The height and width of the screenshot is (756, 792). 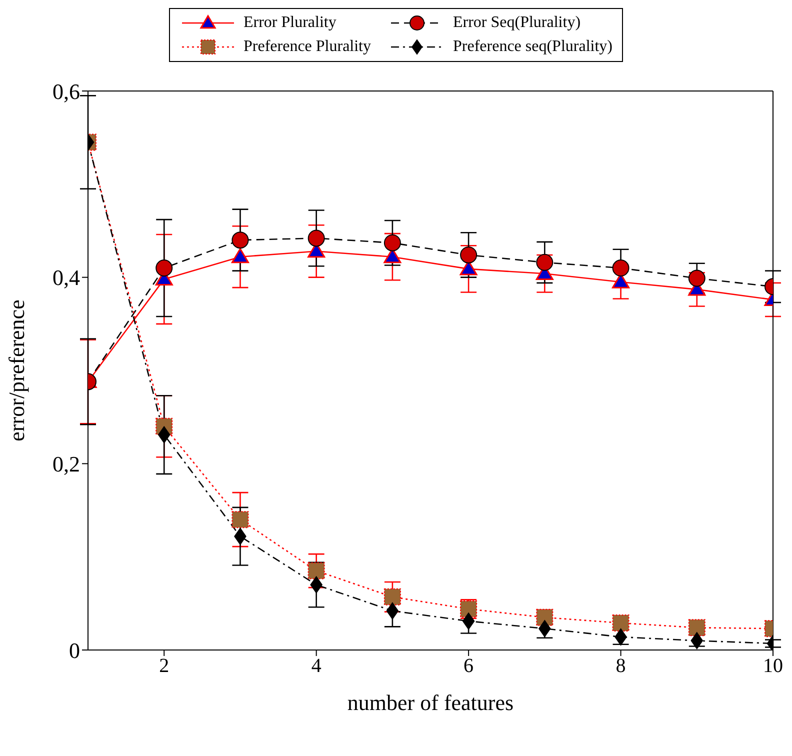 I want to click on y-tick-label: 0,6, so click(x=66, y=91).